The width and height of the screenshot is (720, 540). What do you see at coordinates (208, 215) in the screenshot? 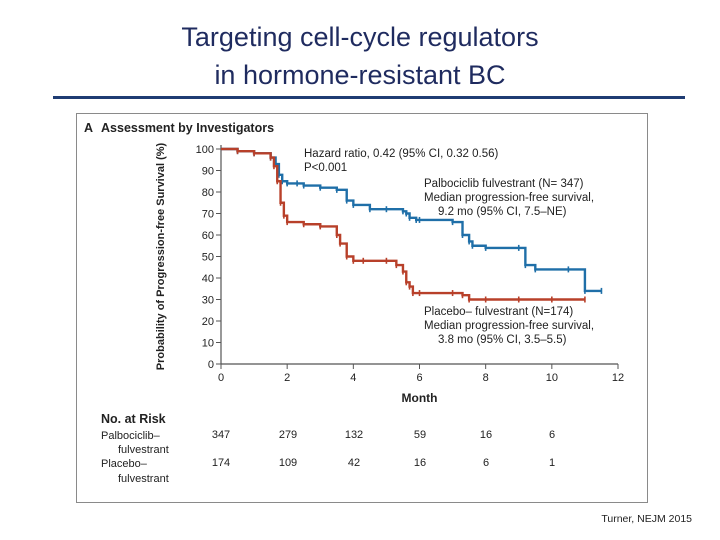
I see `y-tick-label: 70` at bounding box center [208, 215].